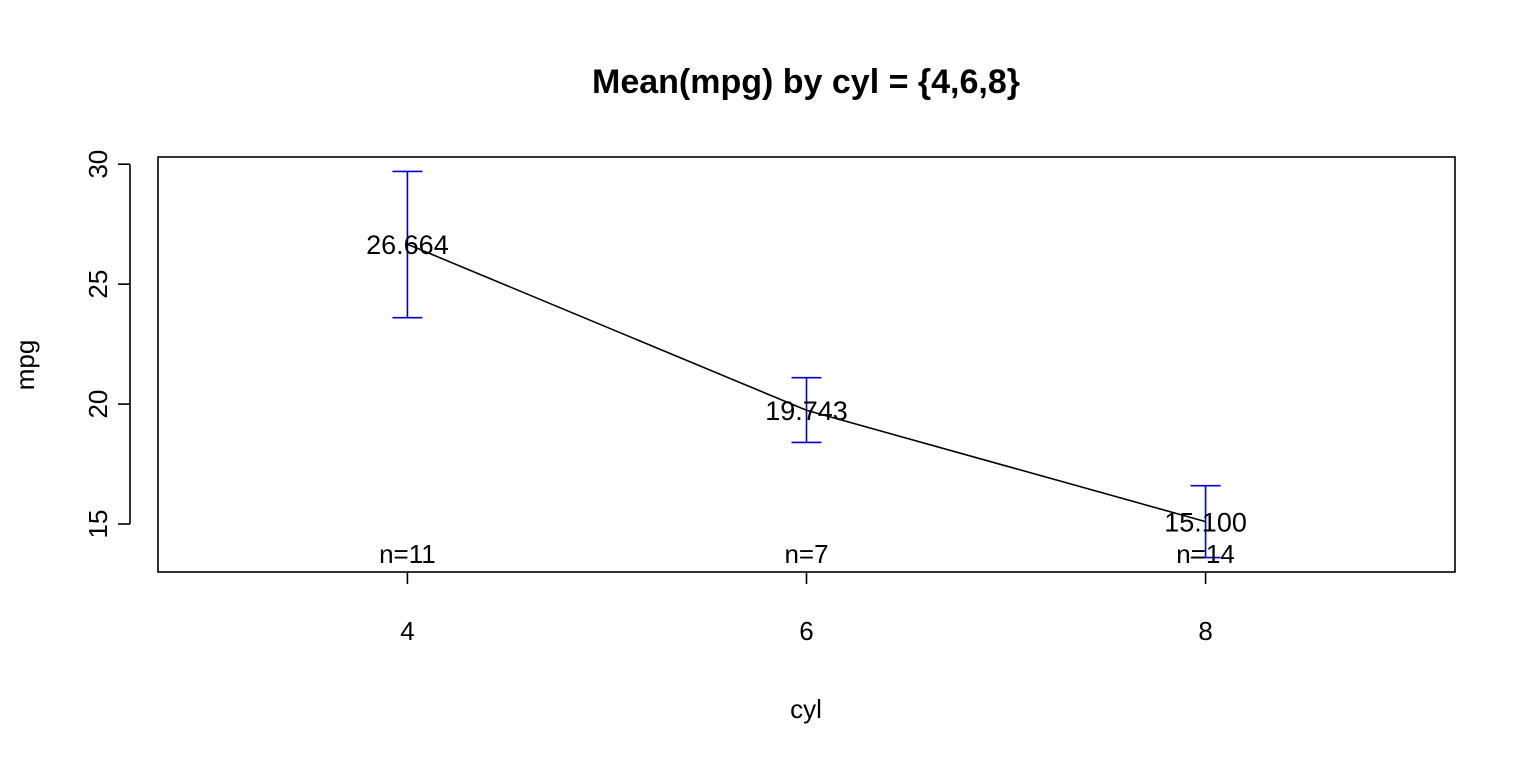  I want to click on y-axis-title: mpg, so click(25, 365).